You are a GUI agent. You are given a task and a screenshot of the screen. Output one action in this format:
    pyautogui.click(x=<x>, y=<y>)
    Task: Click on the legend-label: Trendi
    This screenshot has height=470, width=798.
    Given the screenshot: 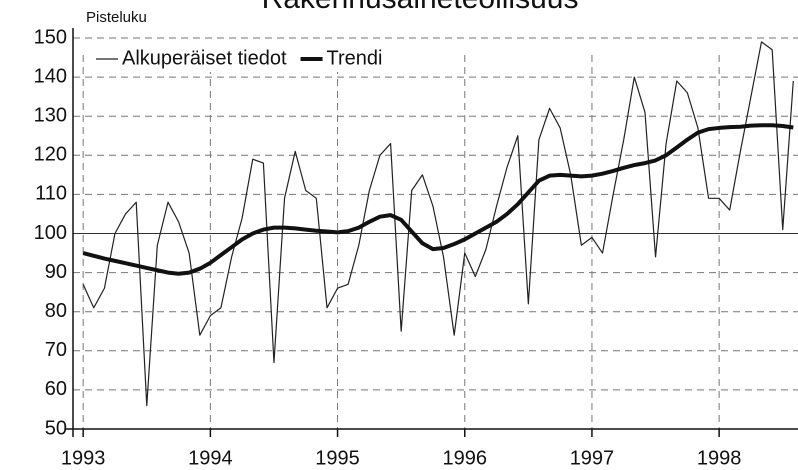 What is the action you would take?
    pyautogui.click(x=355, y=58)
    